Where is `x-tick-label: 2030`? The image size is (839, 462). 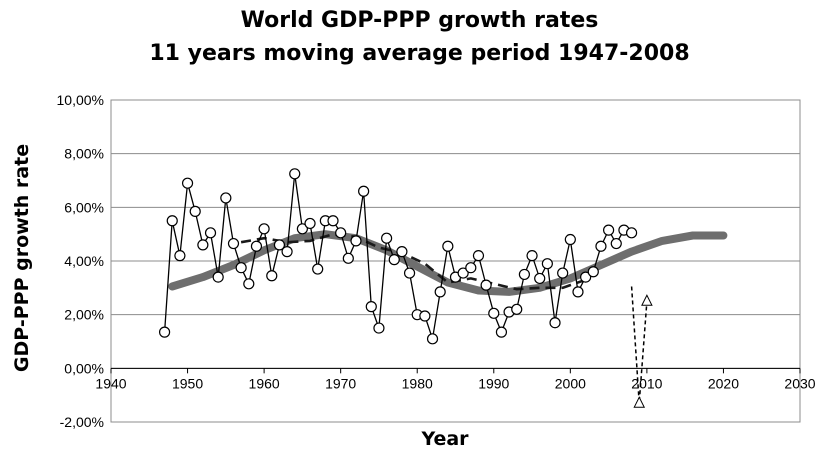 x-tick-label: 2030 is located at coordinates (799, 383).